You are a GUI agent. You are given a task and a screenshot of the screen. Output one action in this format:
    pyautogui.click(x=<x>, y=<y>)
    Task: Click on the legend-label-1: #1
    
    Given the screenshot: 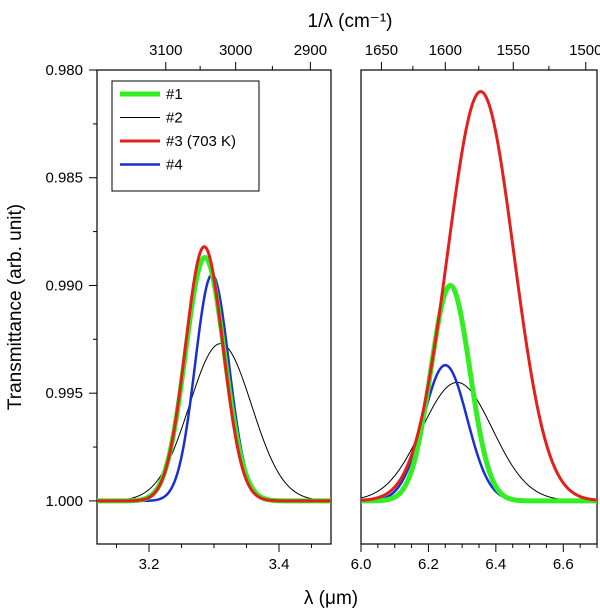 What is the action you would take?
    pyautogui.click(x=174, y=94)
    